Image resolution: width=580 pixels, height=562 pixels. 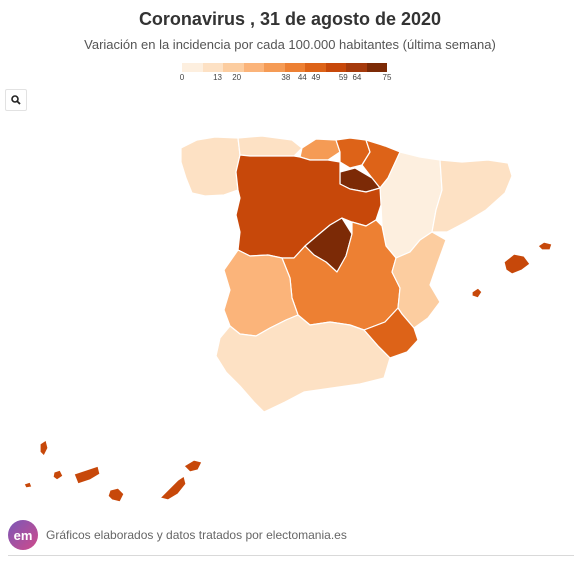 What do you see at coordinates (87, 475) in the screenshot?
I see `region-canarias-tenerife` at bounding box center [87, 475].